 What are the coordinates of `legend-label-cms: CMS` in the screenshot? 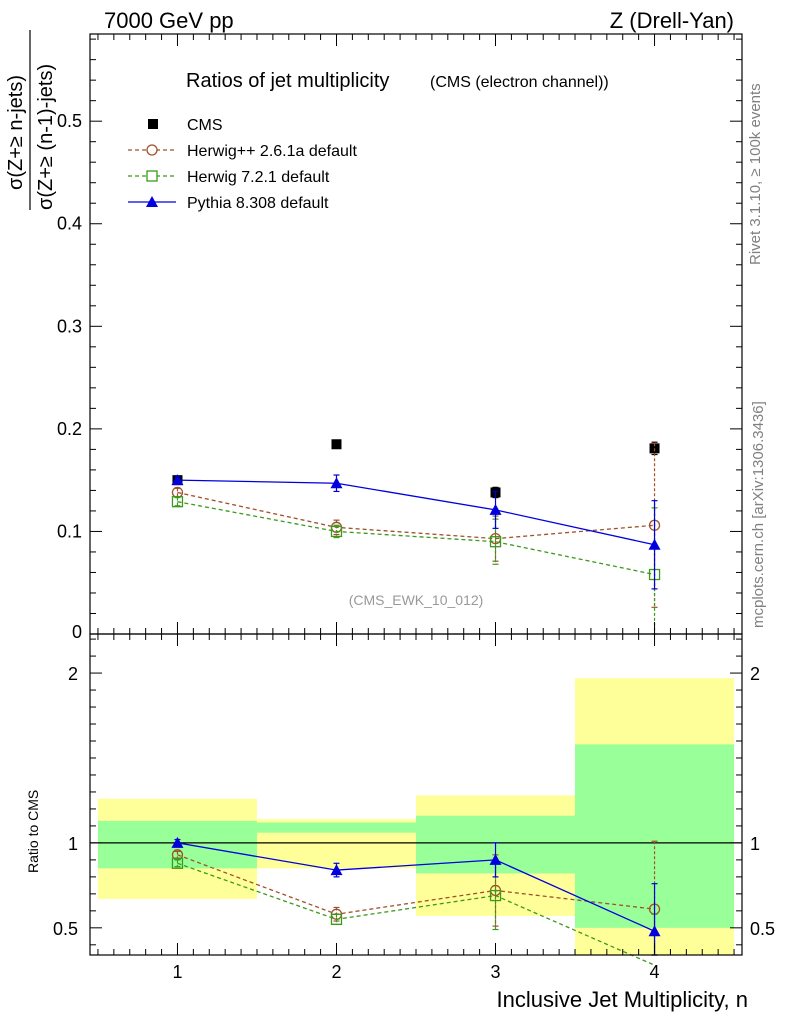 It's located at (205, 125).